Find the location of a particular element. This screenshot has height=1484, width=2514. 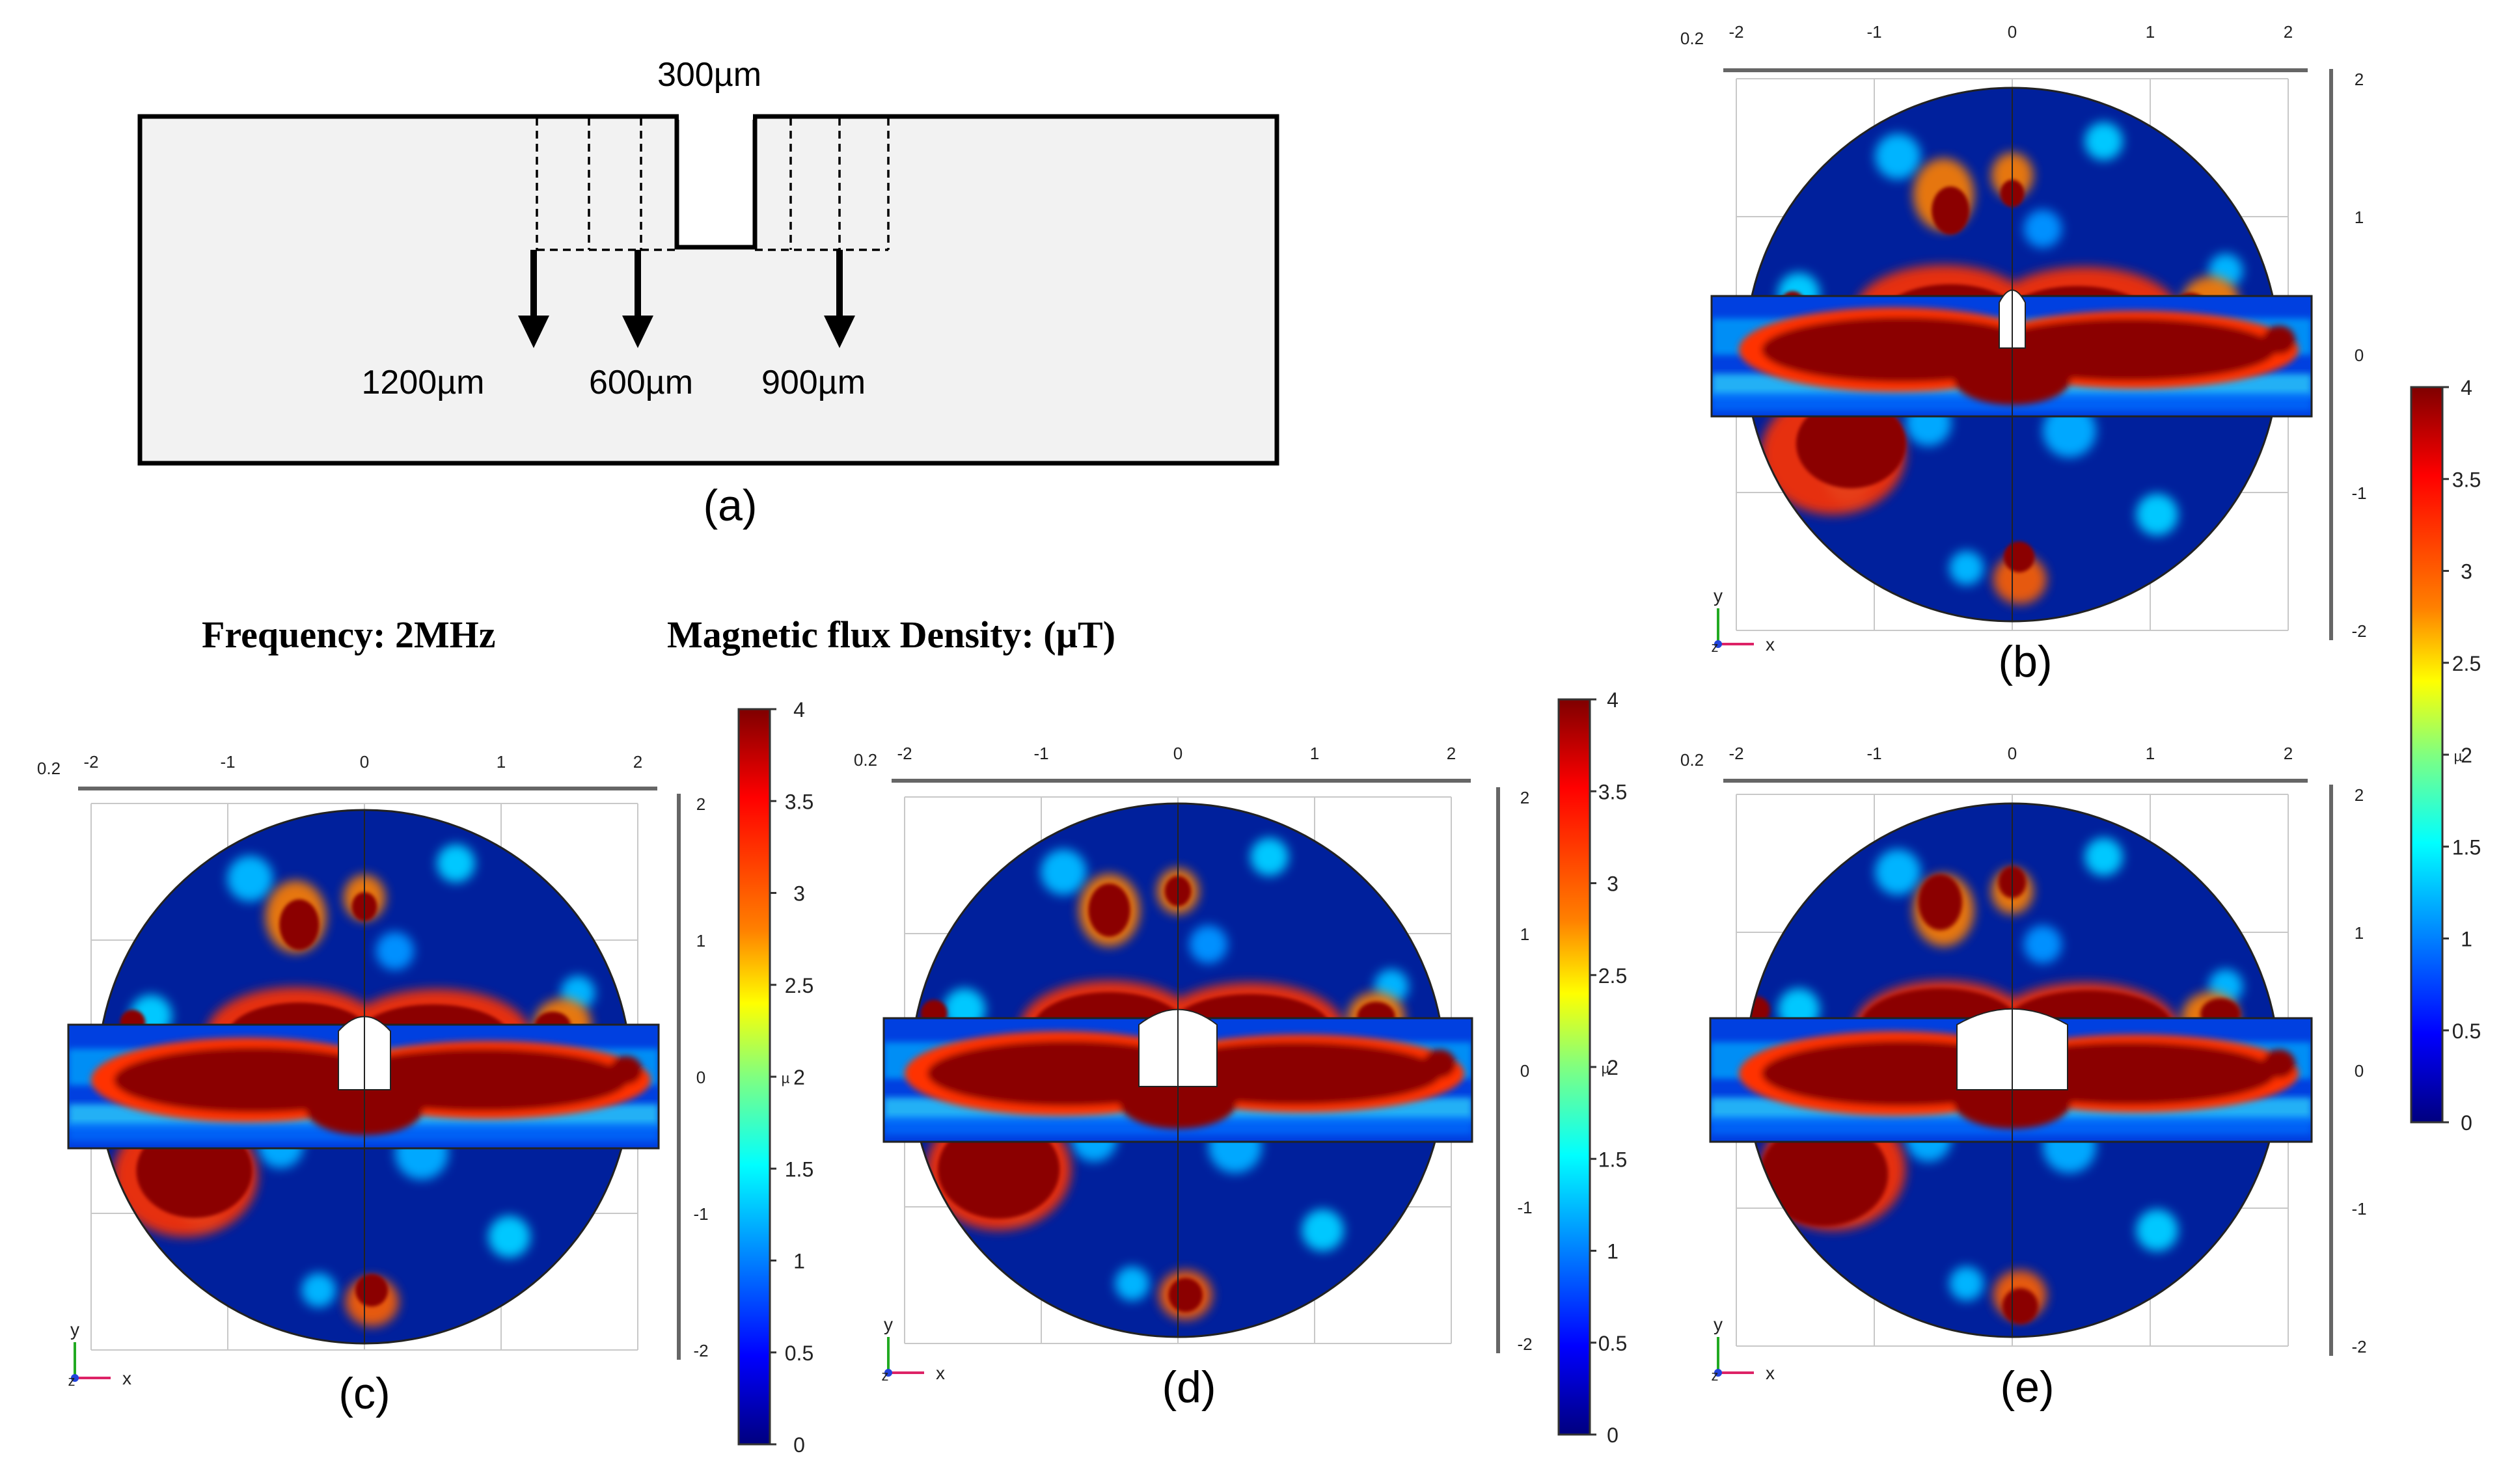

flux-plot-d: -2 -1 0 1 2 2 1 0 -1 -2 0.2 y x z (d) is located at coordinates (1193, 1078).